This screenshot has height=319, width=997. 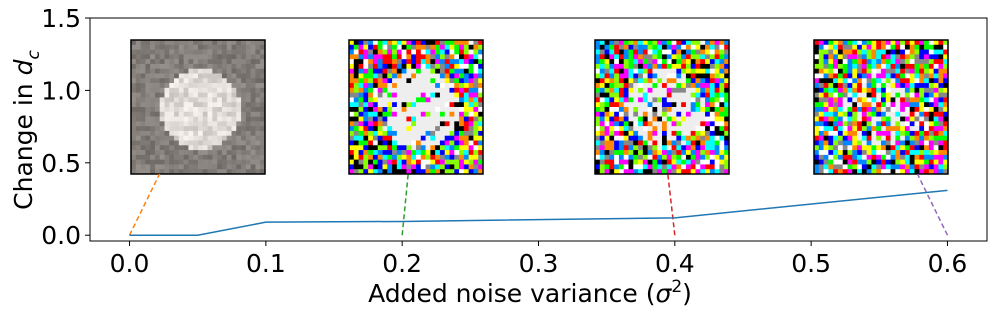 I want to click on y-tick-label: 0.0, so click(x=61, y=235).